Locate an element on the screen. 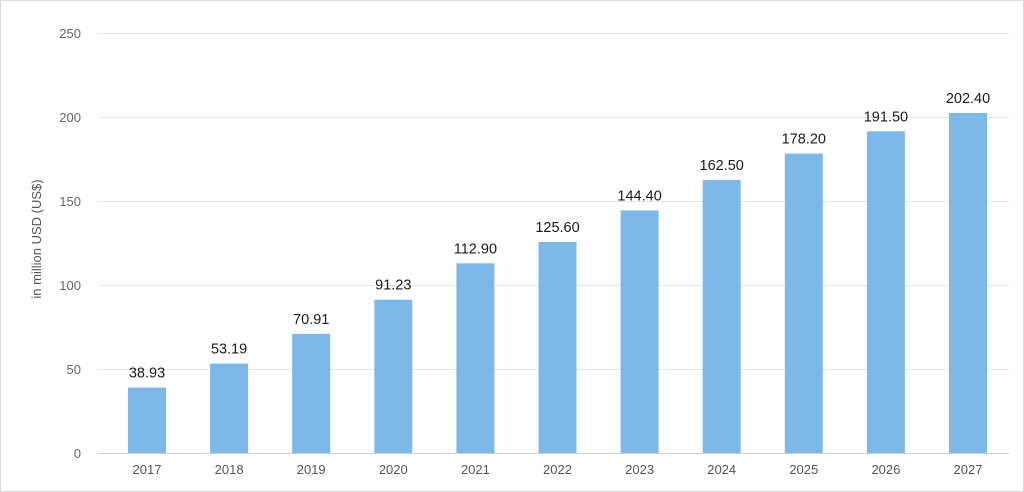 The height and width of the screenshot is (492, 1024). x-tick-label: 2021 is located at coordinates (475, 469).